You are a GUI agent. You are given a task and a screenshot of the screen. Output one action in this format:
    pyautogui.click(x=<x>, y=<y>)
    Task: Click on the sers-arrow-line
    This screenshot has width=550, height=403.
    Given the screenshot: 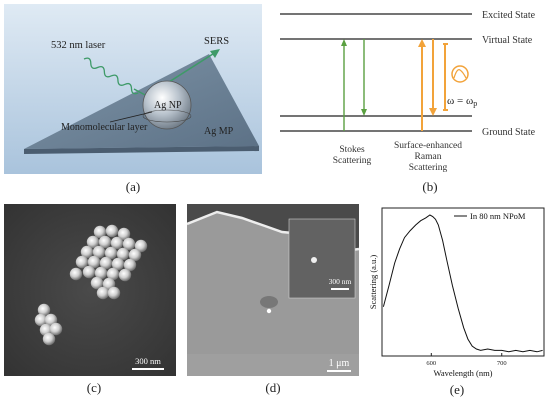 What is the action you would take?
    pyautogui.click(x=192, y=67)
    